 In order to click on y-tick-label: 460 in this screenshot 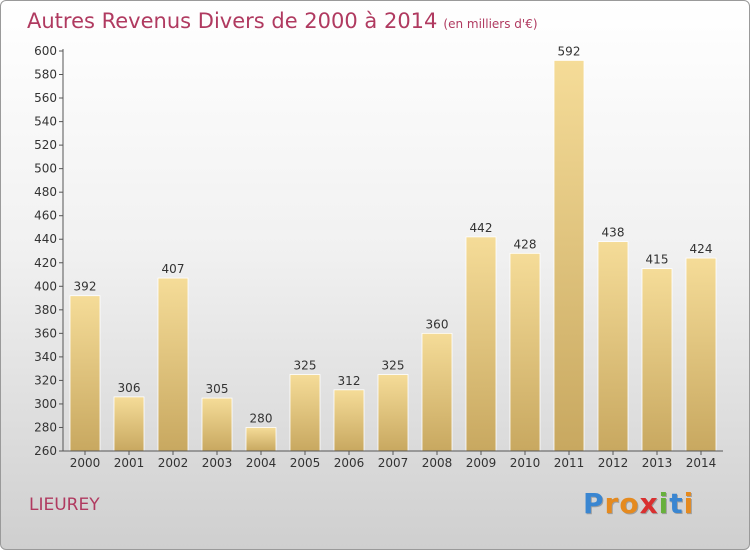, I will do `click(45, 216)`.